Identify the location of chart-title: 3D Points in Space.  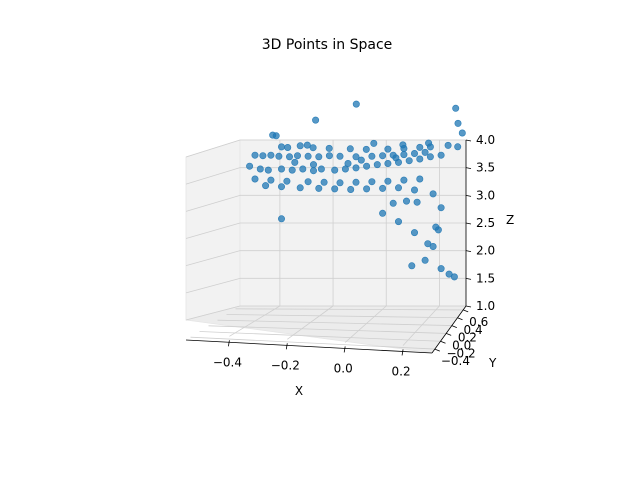
(327, 45).